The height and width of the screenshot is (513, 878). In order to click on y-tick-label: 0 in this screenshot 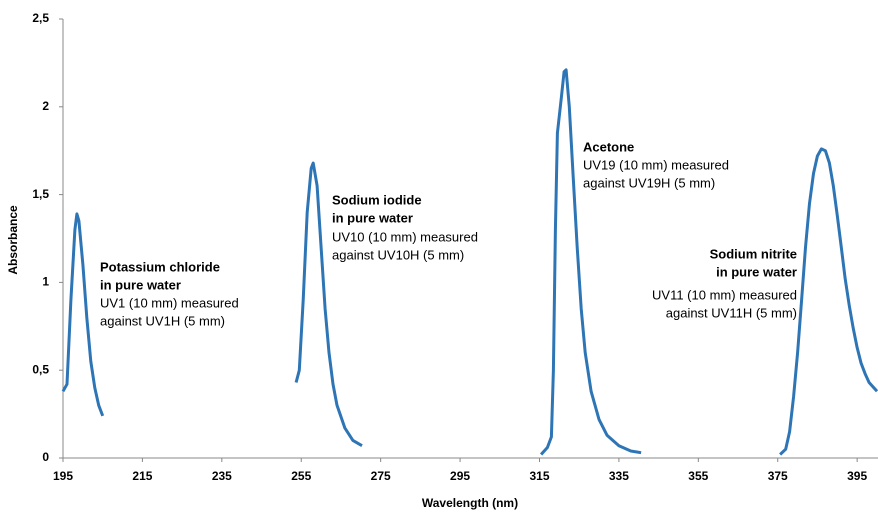, I will do `click(45, 457)`.